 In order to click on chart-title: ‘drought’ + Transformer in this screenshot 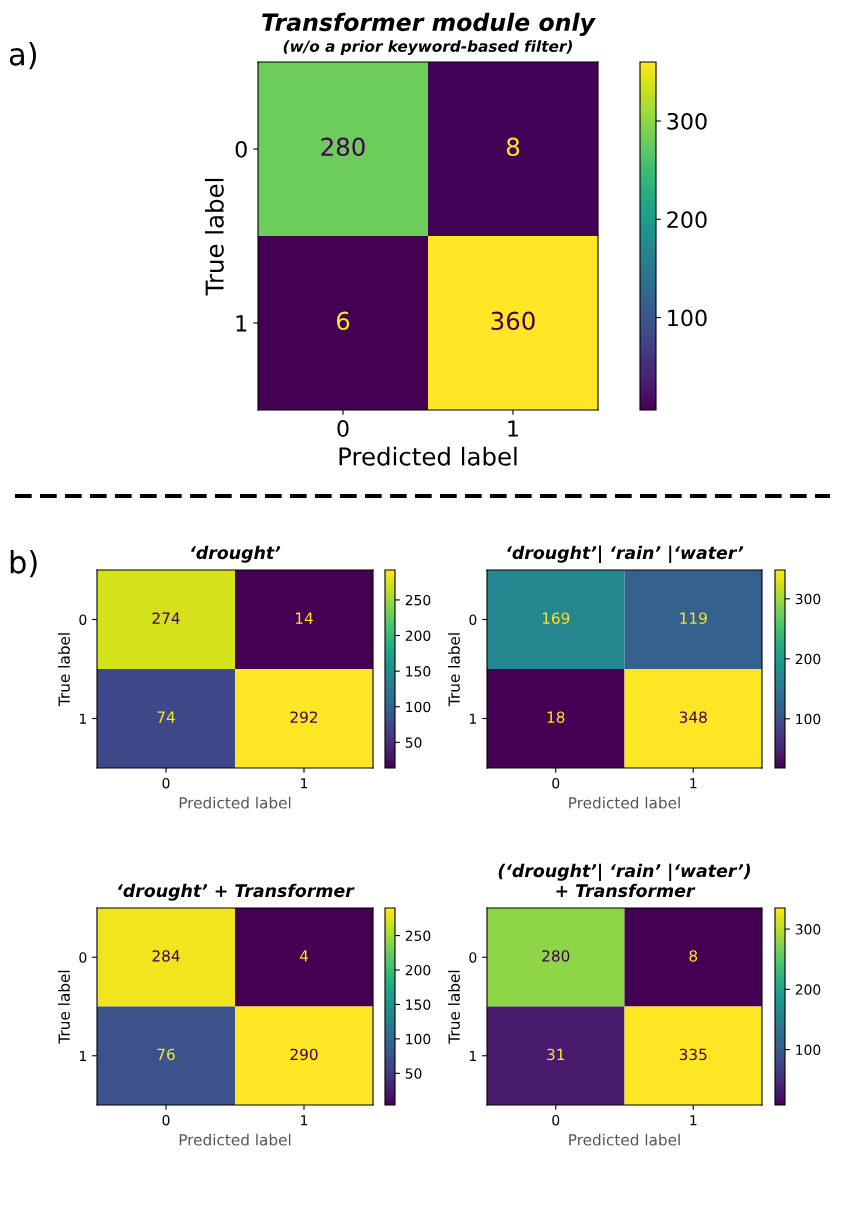, I will do `click(236, 892)`.